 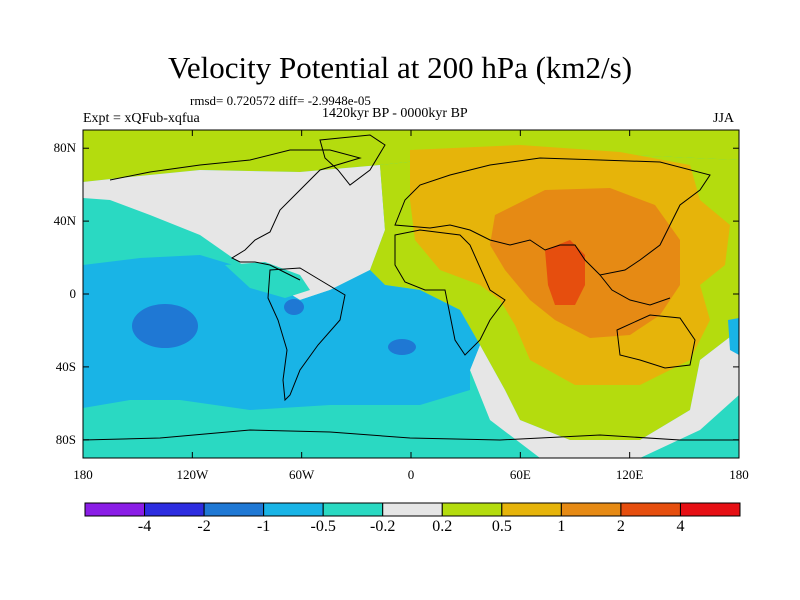 What do you see at coordinates (306, 334) in the screenshot?
I see `coast-south-america` at bounding box center [306, 334].